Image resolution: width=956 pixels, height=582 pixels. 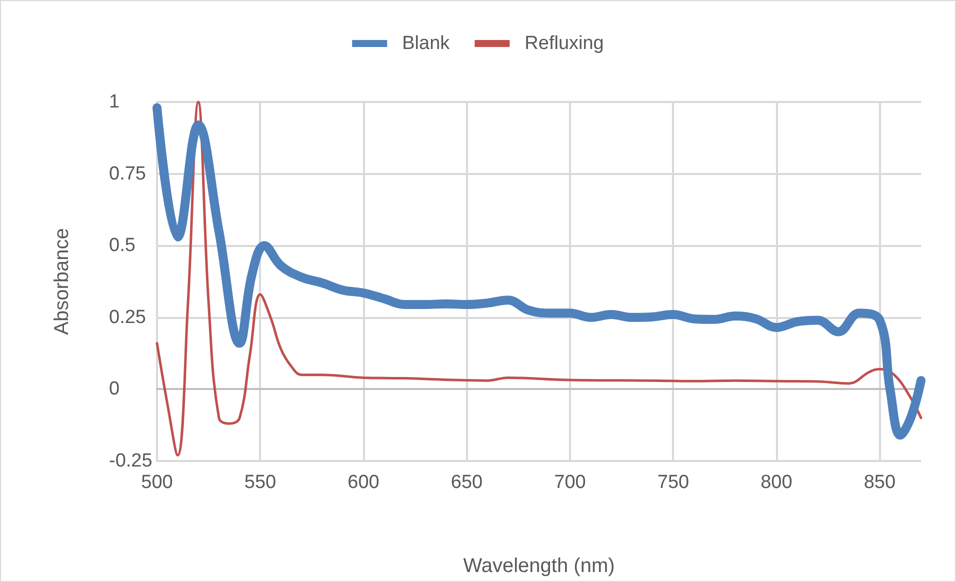 What do you see at coordinates (127, 173) in the screenshot?
I see `y-tick-label: 0.75` at bounding box center [127, 173].